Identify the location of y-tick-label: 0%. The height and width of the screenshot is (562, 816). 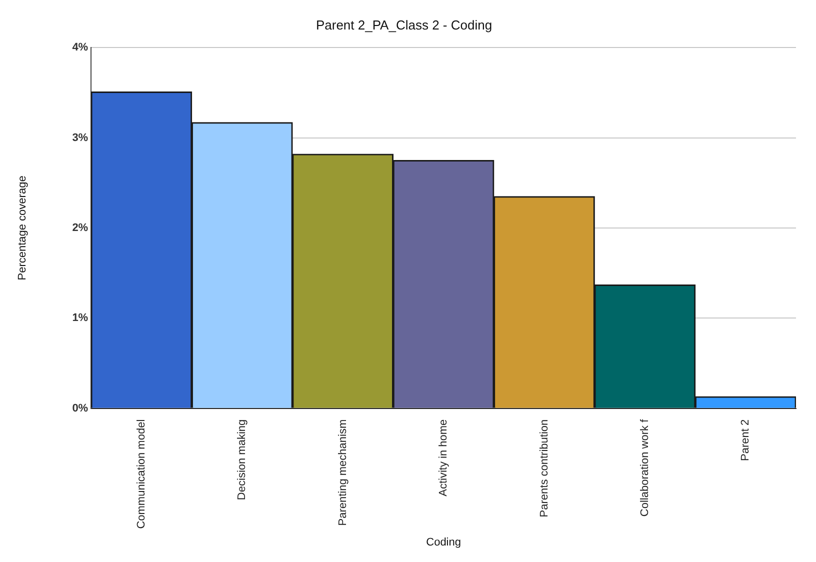
(80, 408).